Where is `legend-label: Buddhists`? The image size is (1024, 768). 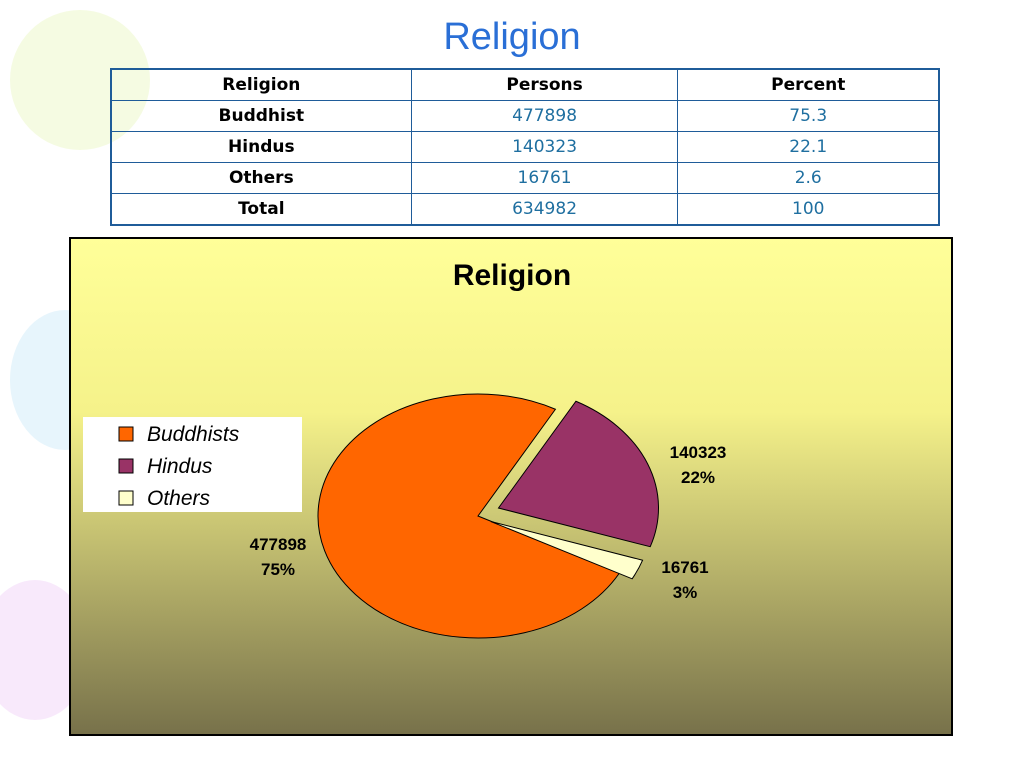
legend-label: Buddhists is located at coordinates (193, 434).